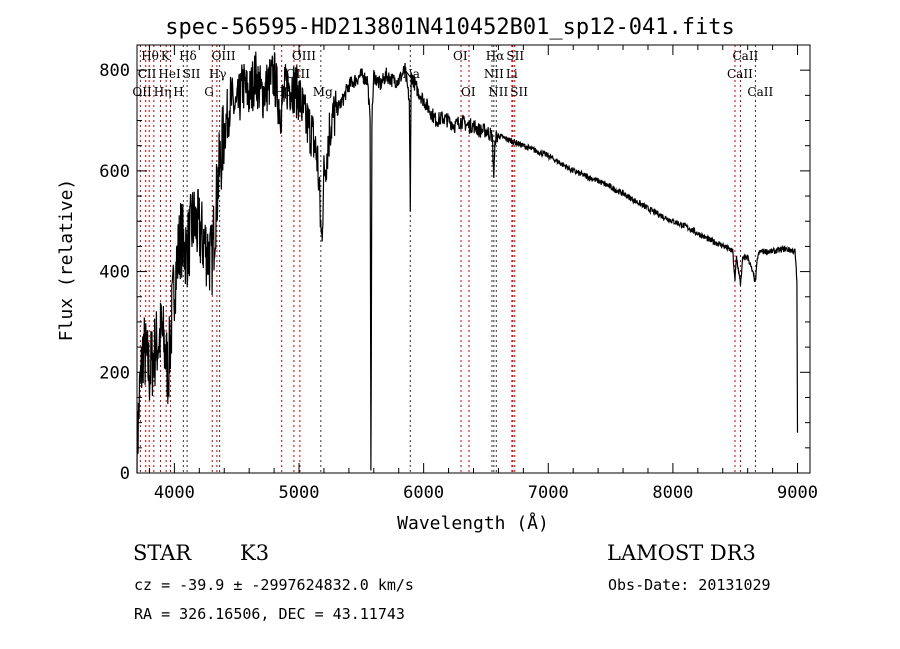 Image resolution: width=900 pixels, height=649 pixels. I want to click on line-label: Hδ, so click(188, 56).